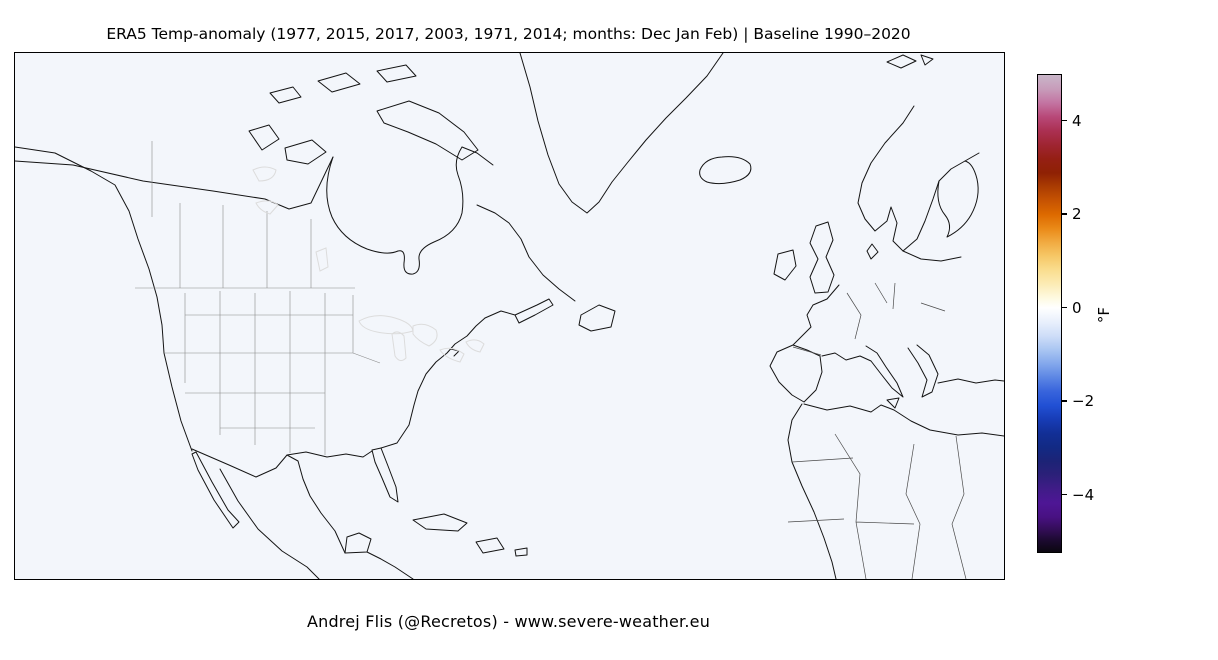 The image size is (1218, 660). I want to click on colorbar-tick-label: 4, so click(1077, 120).